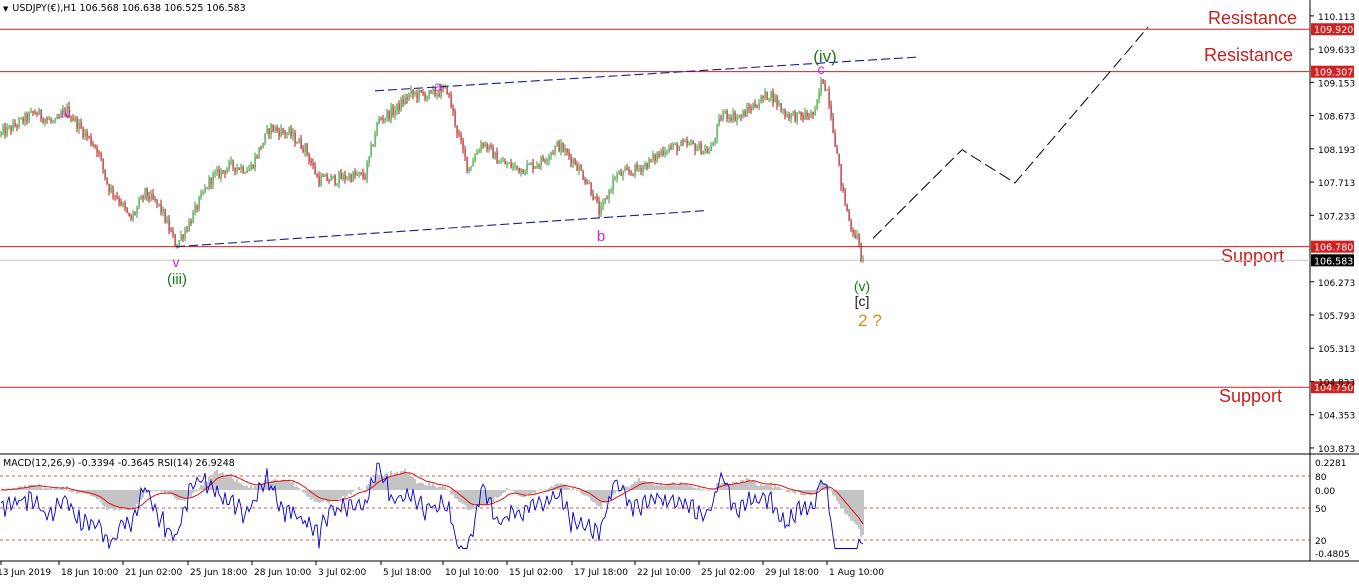 The width and height of the screenshot is (1359, 584). I want to click on current-price-box, so click(1332, 260).